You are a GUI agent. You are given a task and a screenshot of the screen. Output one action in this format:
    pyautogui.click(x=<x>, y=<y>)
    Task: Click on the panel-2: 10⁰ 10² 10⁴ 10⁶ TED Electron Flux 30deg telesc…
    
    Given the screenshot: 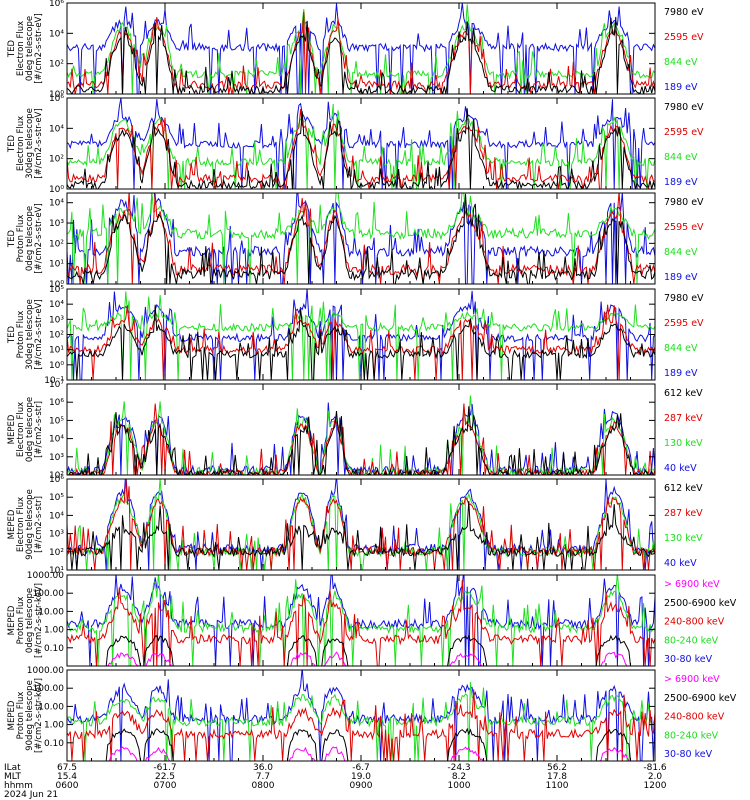 What is the action you would take?
    pyautogui.click(x=355, y=144)
    